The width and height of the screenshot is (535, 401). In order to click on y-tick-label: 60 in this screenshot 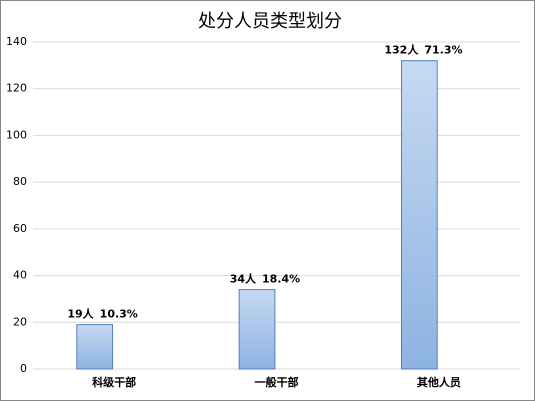, I will do `click(20, 228)`.